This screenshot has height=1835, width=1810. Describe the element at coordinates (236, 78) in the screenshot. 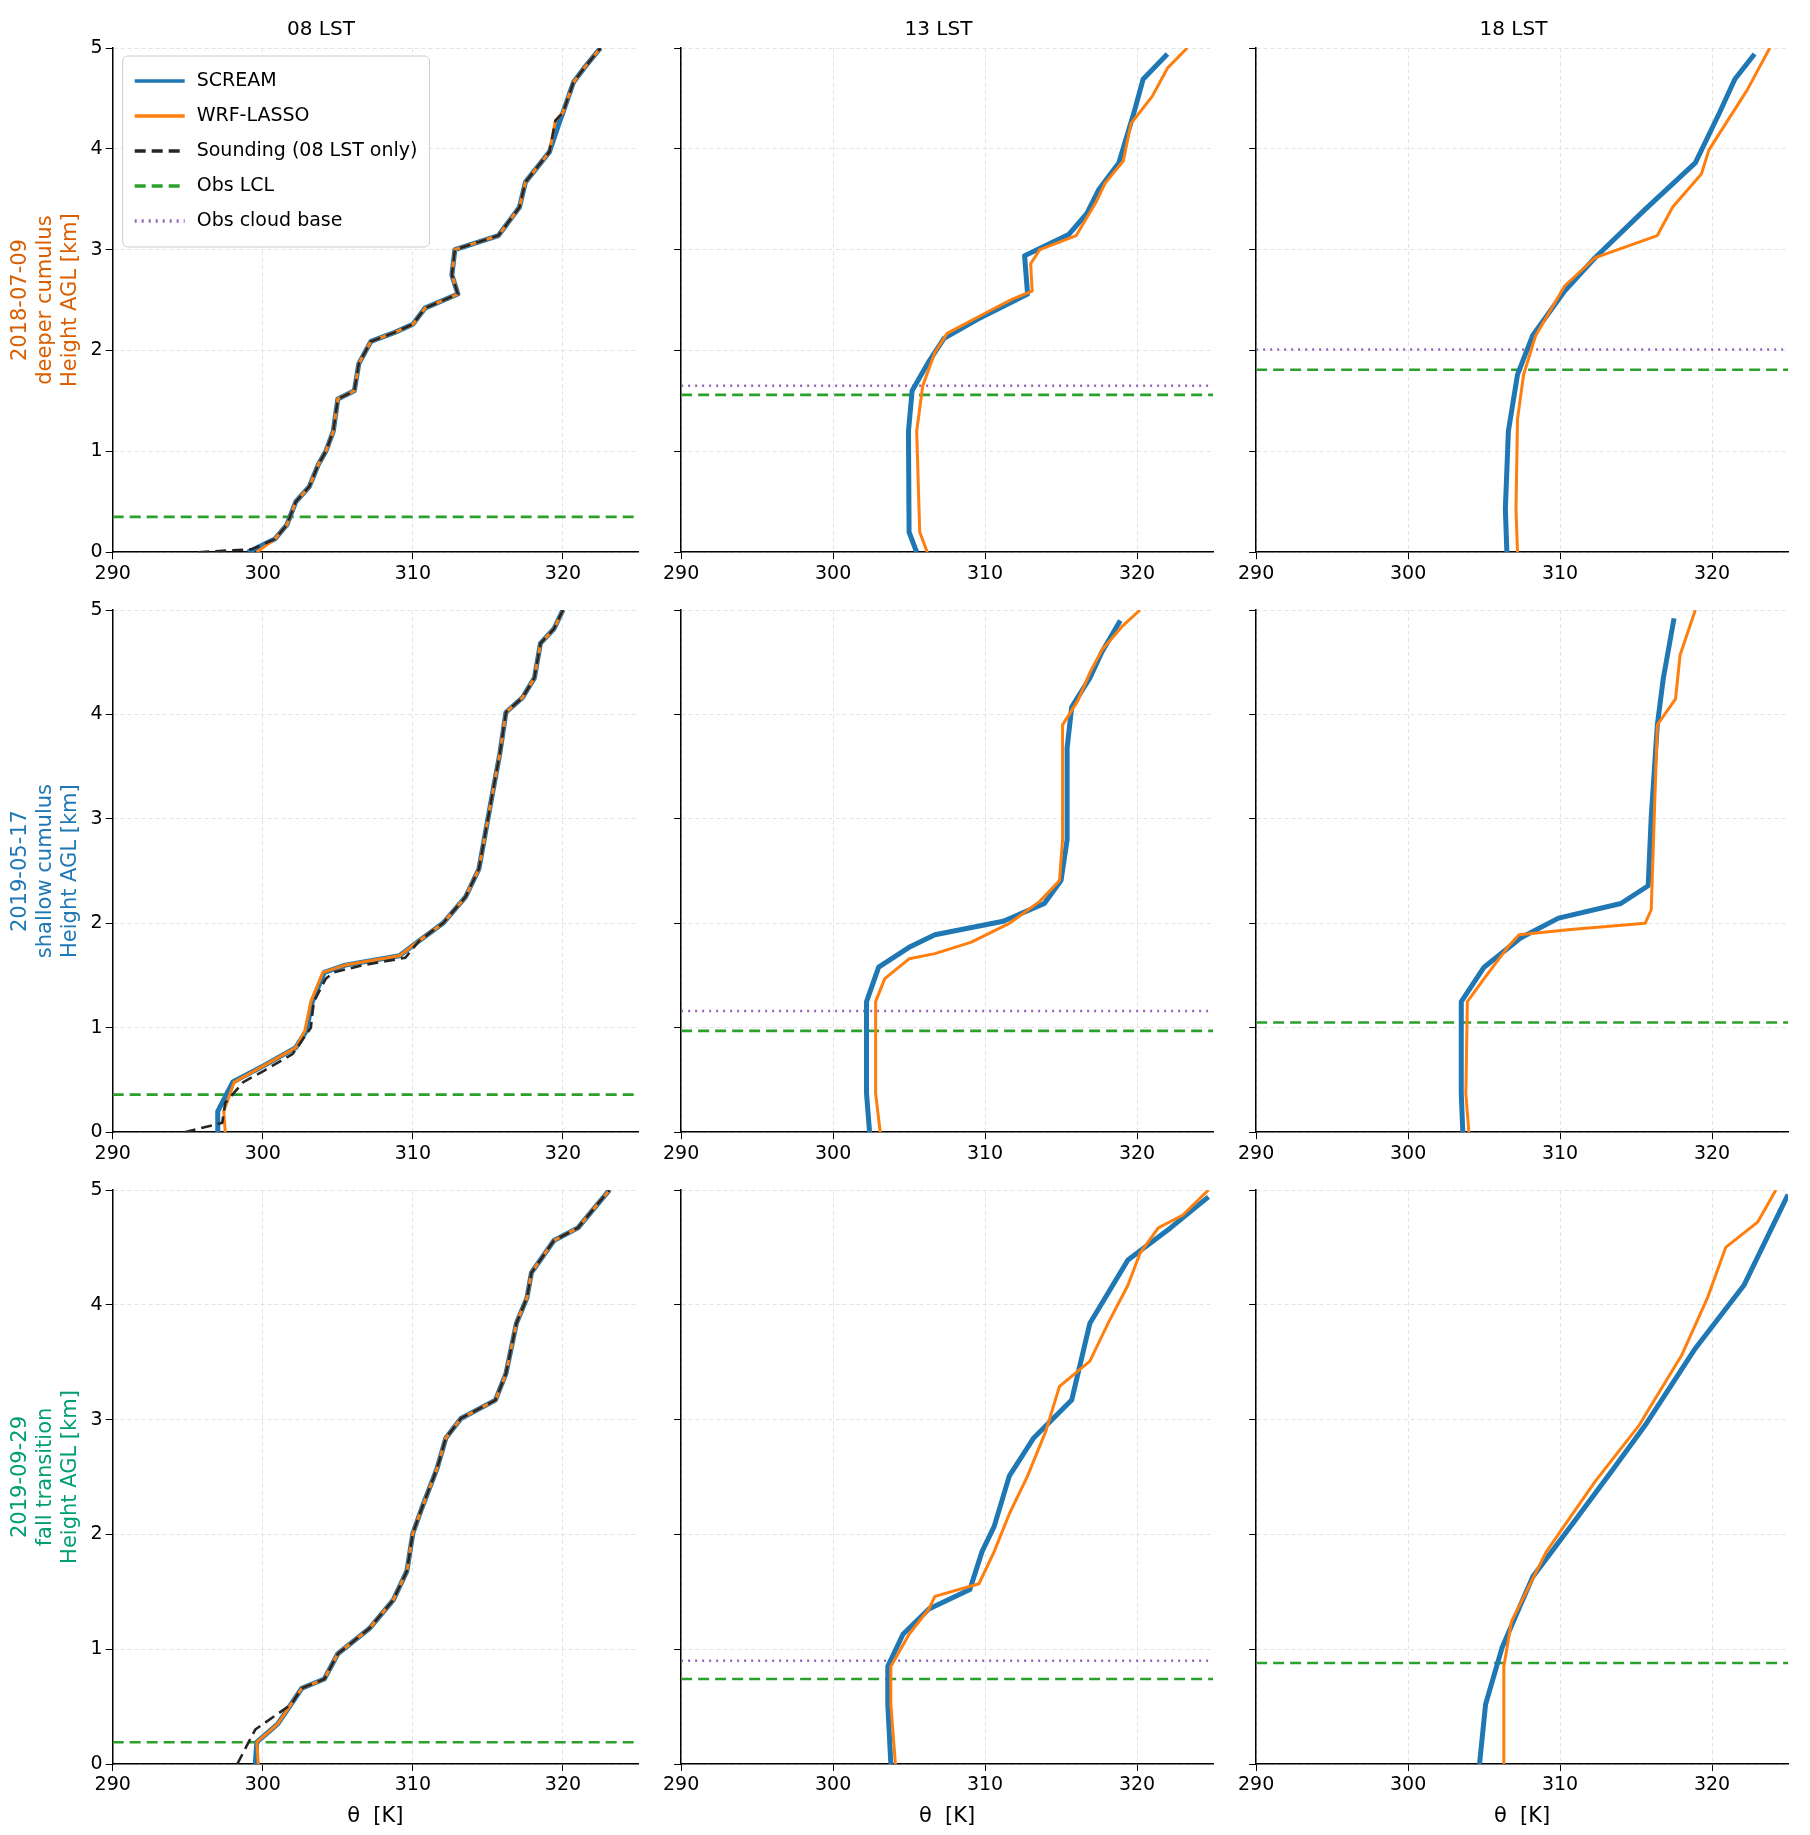

I see `legend-label: SCREAM` at that location.